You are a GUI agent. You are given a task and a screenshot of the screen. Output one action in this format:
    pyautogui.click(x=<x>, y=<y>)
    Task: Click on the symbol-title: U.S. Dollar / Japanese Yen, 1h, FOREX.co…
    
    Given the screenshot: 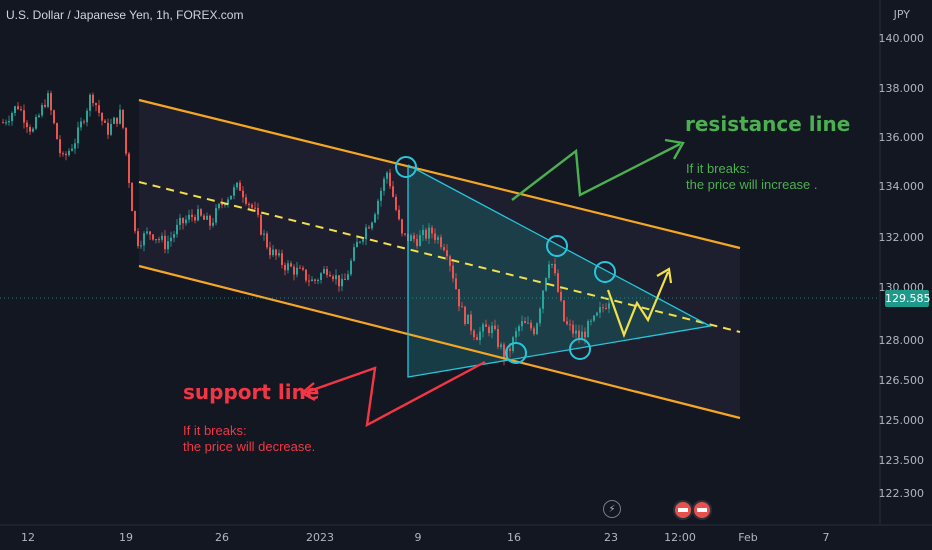 What is the action you would take?
    pyautogui.click(x=125, y=15)
    